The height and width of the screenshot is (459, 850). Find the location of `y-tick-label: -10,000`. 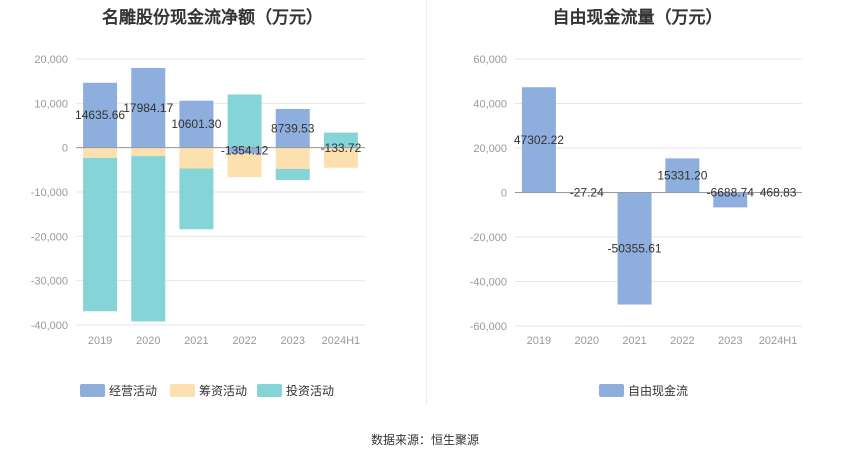

y-tick-label: -10,000 is located at coordinates (49, 193).